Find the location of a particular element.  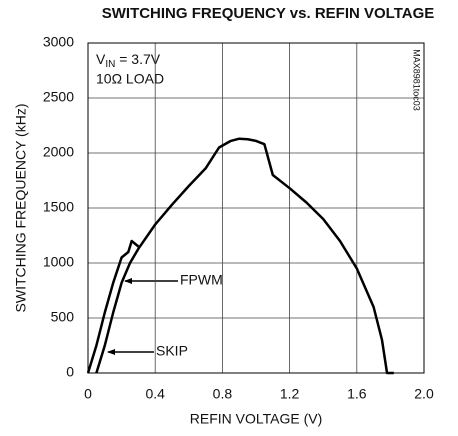

code-label: MAX8981toc03 is located at coordinates (417, 80).